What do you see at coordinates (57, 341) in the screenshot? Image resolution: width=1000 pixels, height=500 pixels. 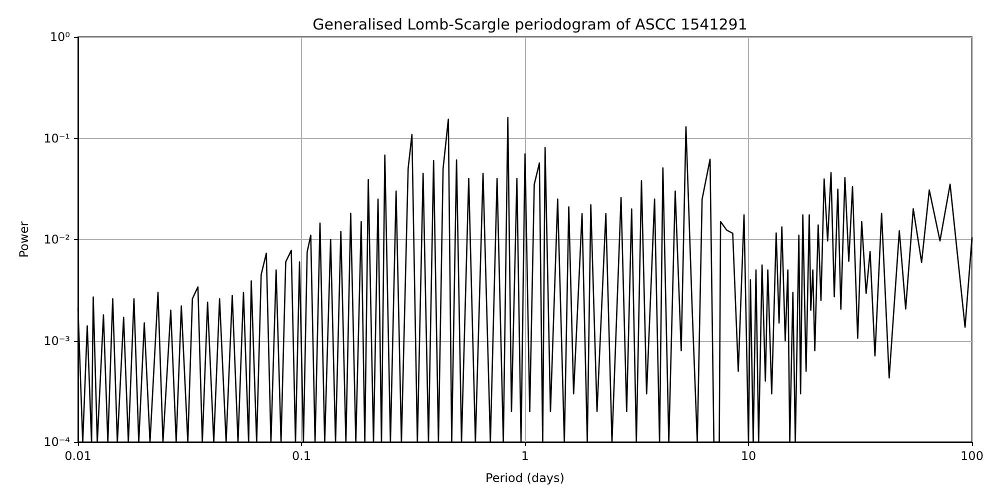 I see `y-tick-label: 10⁻³` at bounding box center [57, 341].